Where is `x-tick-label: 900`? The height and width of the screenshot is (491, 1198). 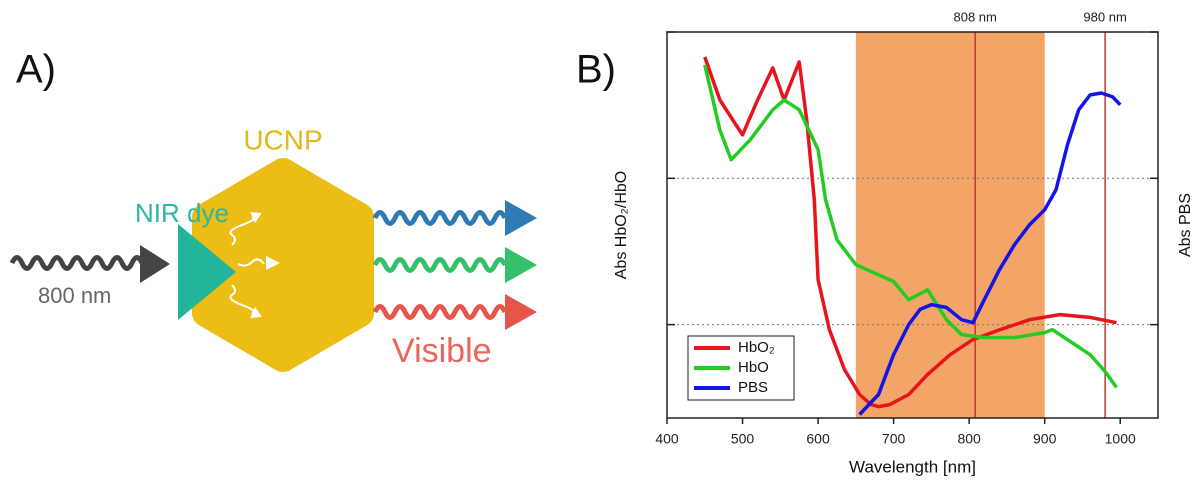
x-tick-label: 900 is located at coordinates (1045, 439).